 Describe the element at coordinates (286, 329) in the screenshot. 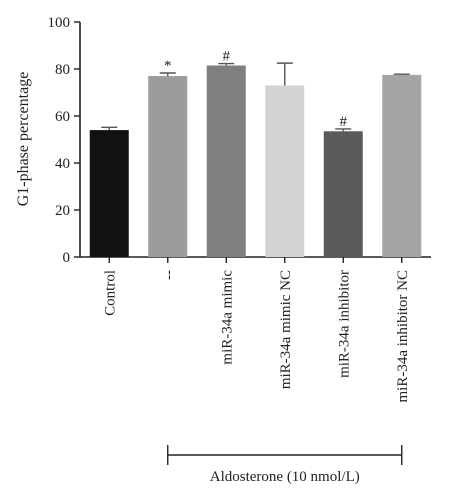

I see `category-label: miR-34a mimic NC` at that location.